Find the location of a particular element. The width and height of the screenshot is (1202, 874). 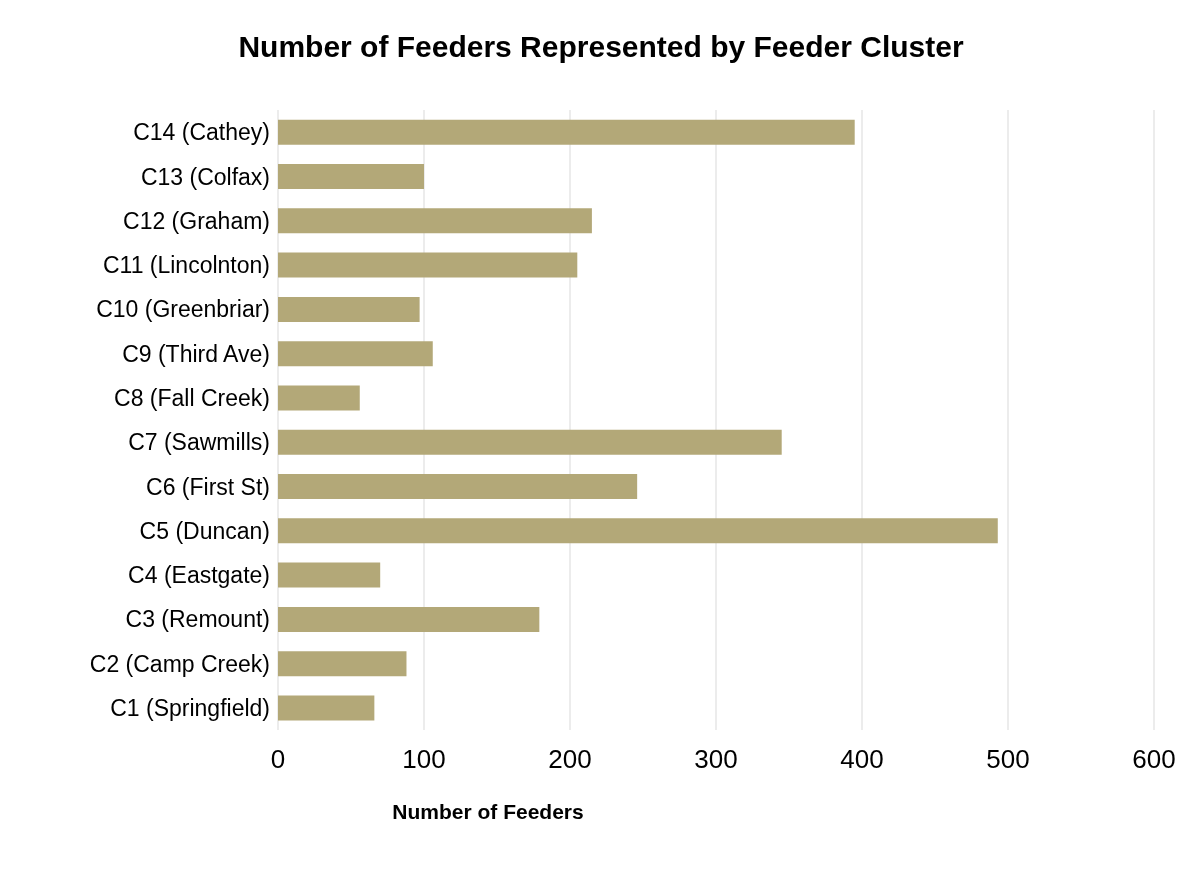

x-axis-title: Number of Feeders is located at coordinates (488, 812).